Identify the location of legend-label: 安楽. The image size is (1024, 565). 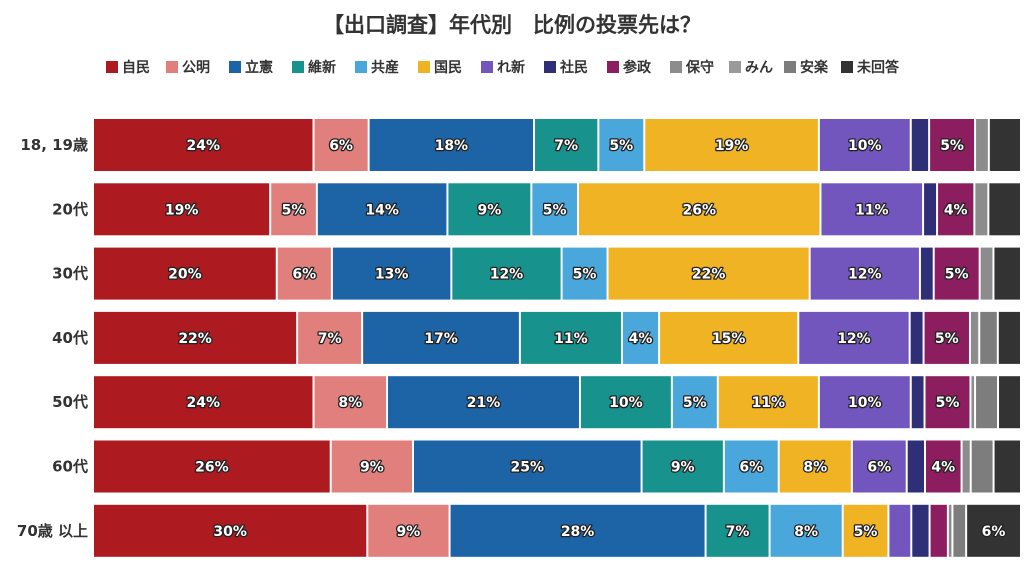
(814, 67).